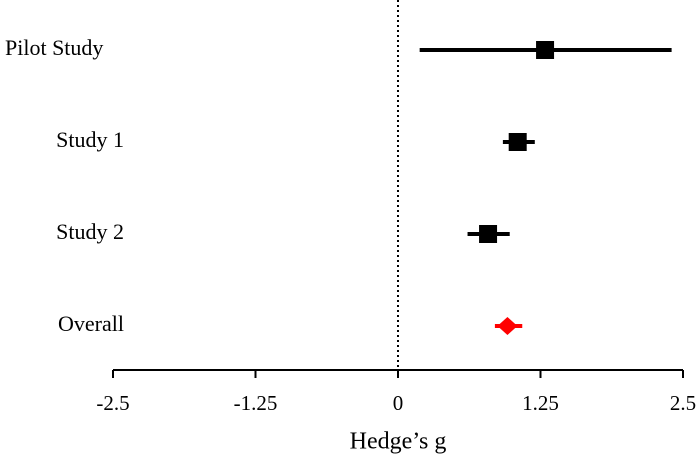 This screenshot has width=700, height=471. I want to click on x-tick-label: -1.25, so click(256, 403).